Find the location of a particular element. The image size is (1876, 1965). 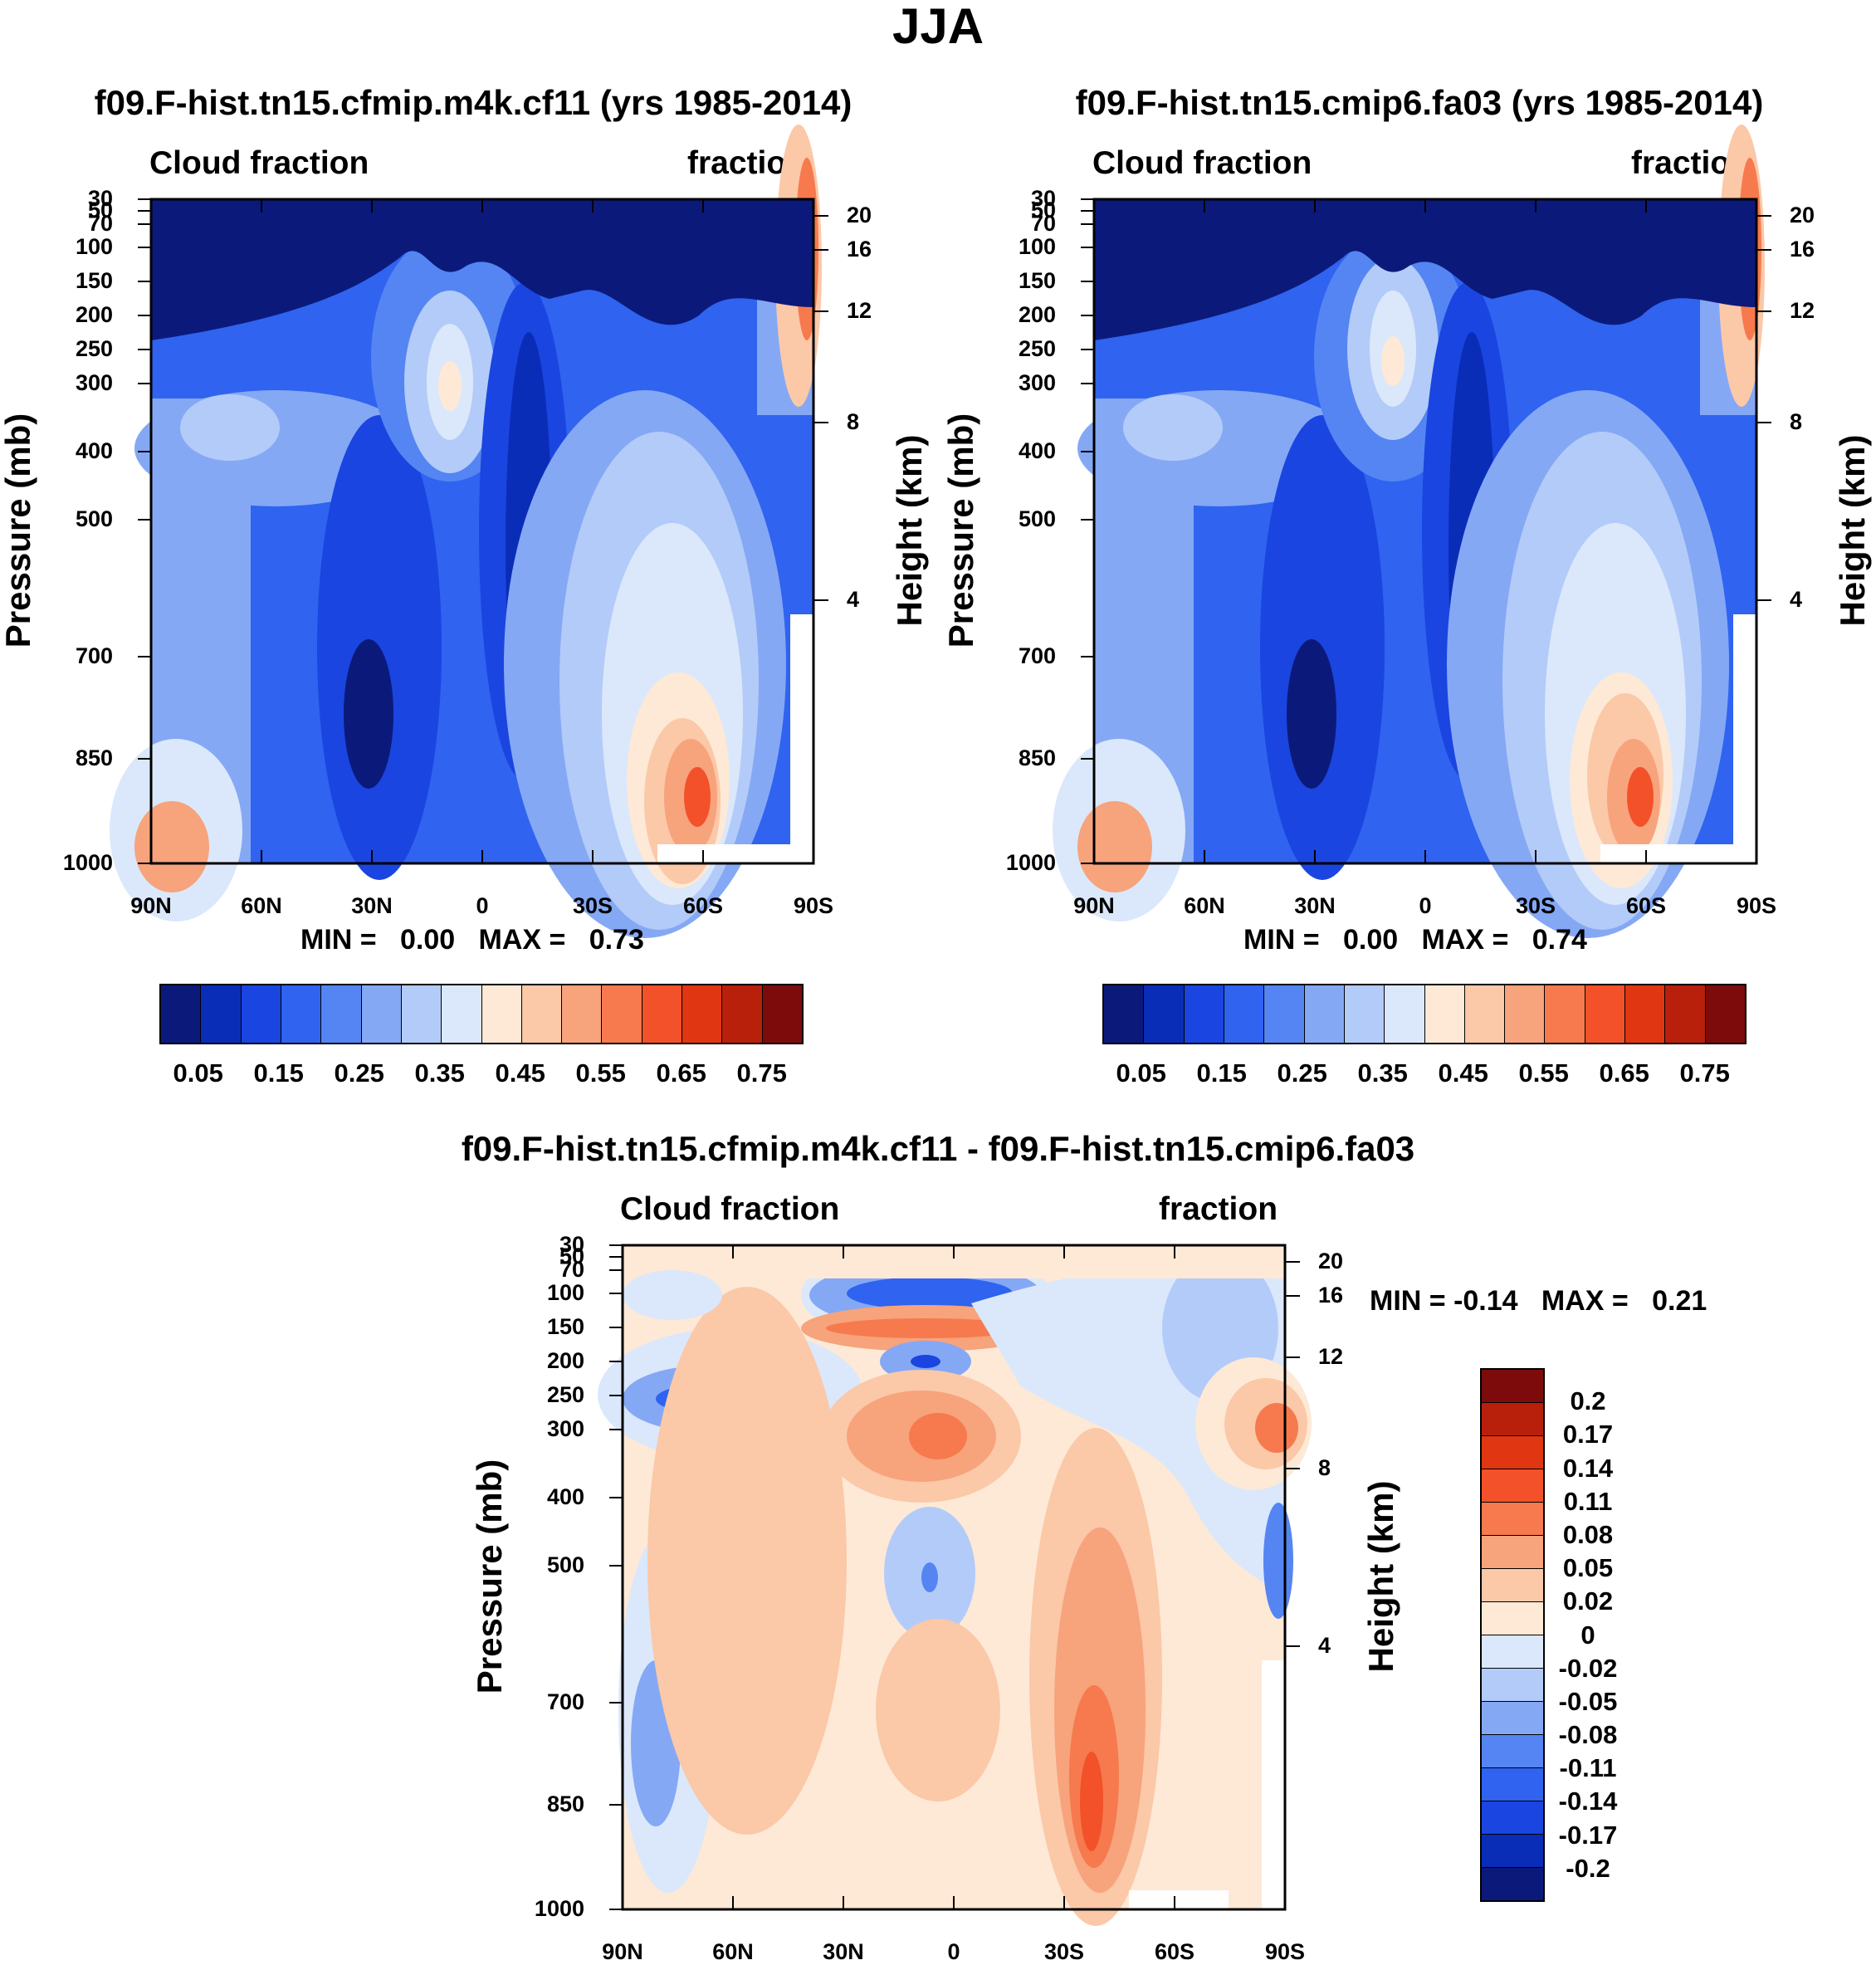

panel2-colorbar is located at coordinates (1424, 1014).